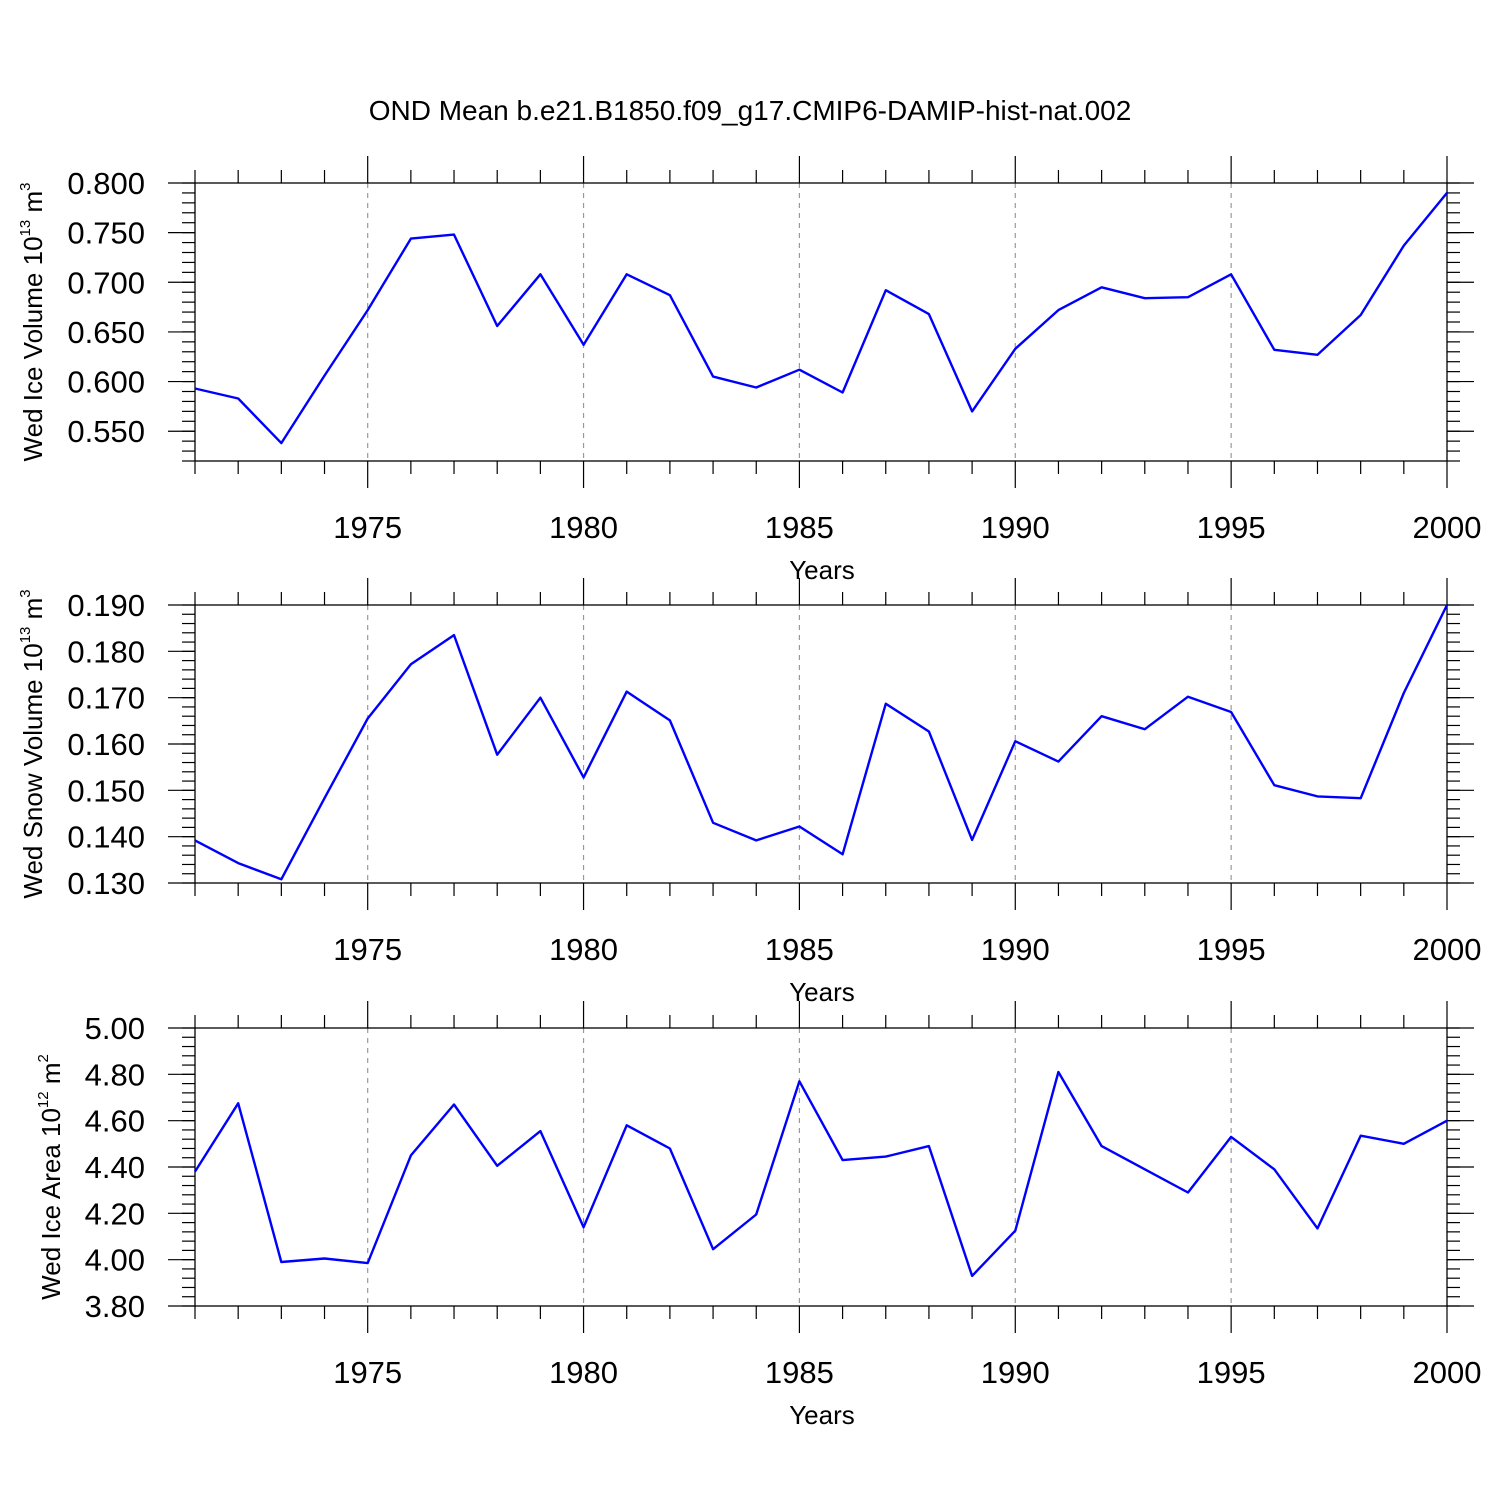 Image resolution: width=1500 pixels, height=1500 pixels. I want to click on y-tick-label: 4.40, so click(115, 1167).